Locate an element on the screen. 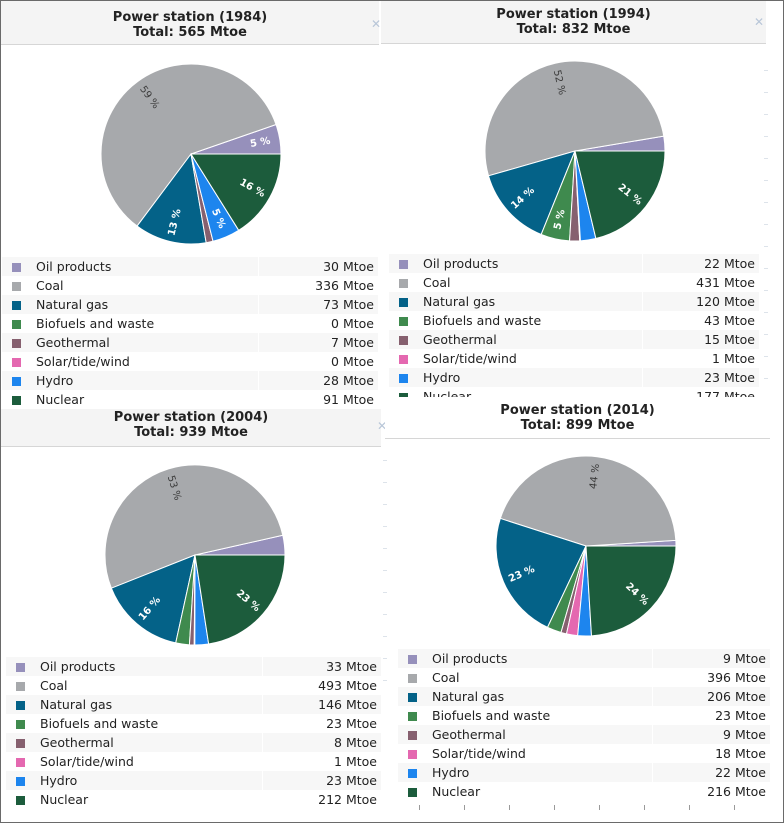  legend-row-natural-gas: Natural gas 146 Mtoe is located at coordinates (193, 704).